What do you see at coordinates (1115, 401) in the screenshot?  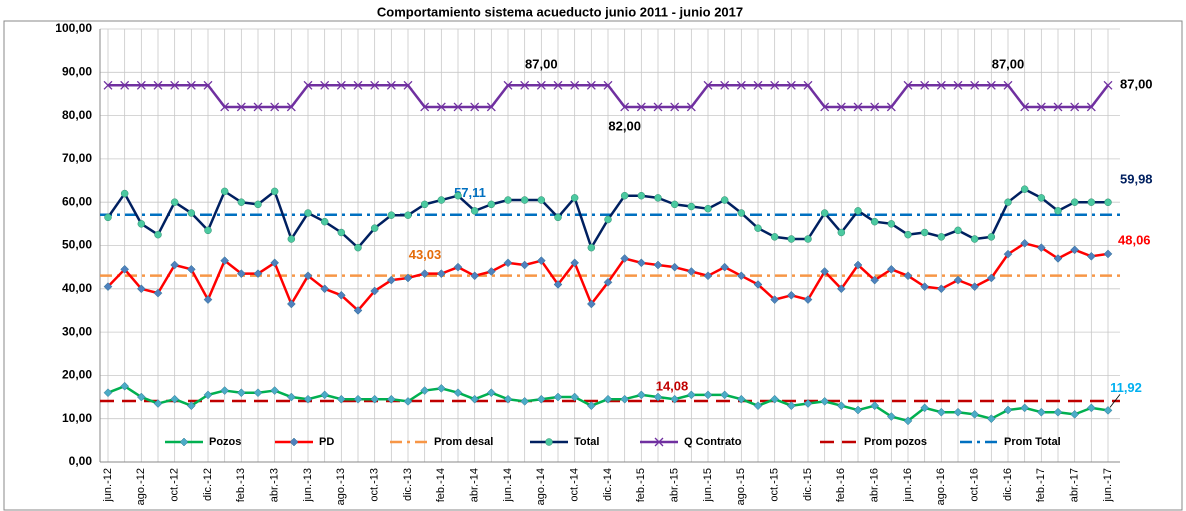 I see `leader-line` at bounding box center [1115, 401].